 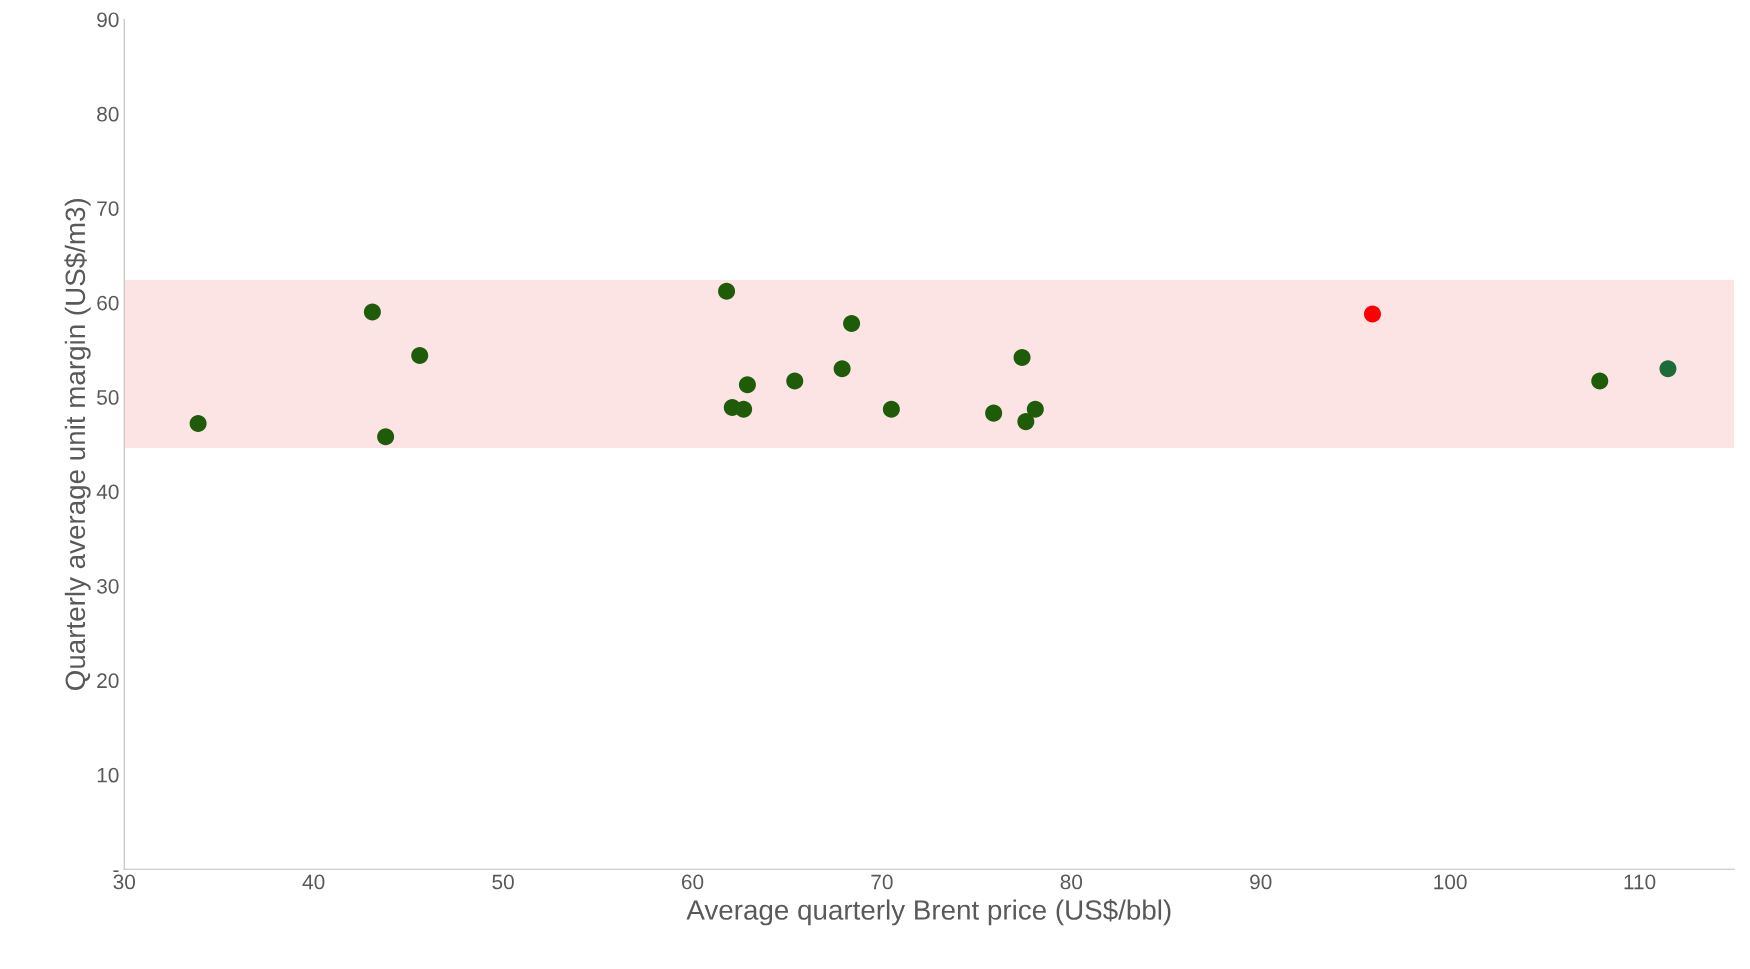 What do you see at coordinates (124, 882) in the screenshot?
I see `x-tick-label: 30` at bounding box center [124, 882].